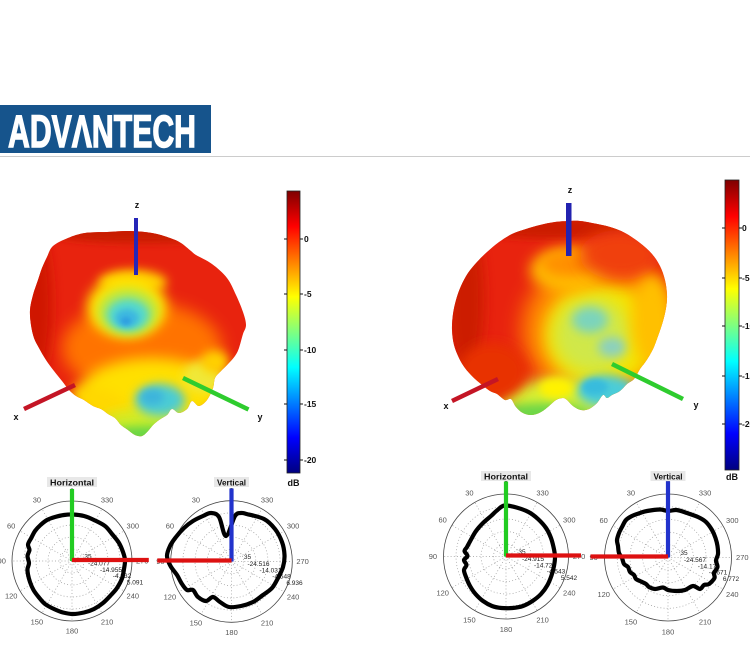 The image size is (750, 650). Describe the element at coordinates (102, 131) in the screenshot. I see `svg-text: ADVΛNTECH` at that location.